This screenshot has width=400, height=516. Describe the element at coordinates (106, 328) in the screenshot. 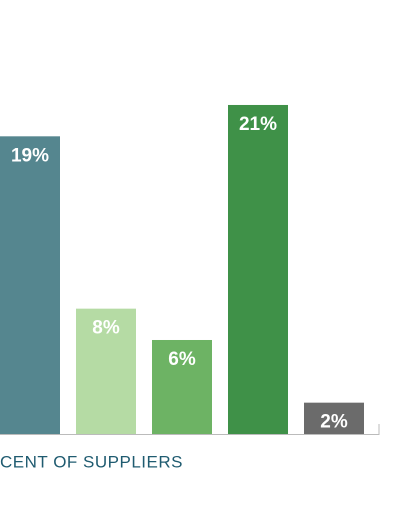

I see `value-label: 8%` at that location.